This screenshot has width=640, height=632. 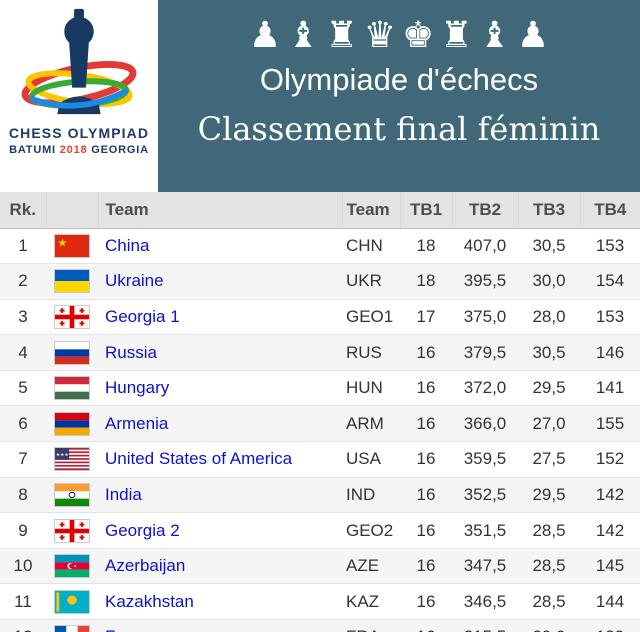 I want to click on team-cell: Georgia 2, so click(x=220, y=530).